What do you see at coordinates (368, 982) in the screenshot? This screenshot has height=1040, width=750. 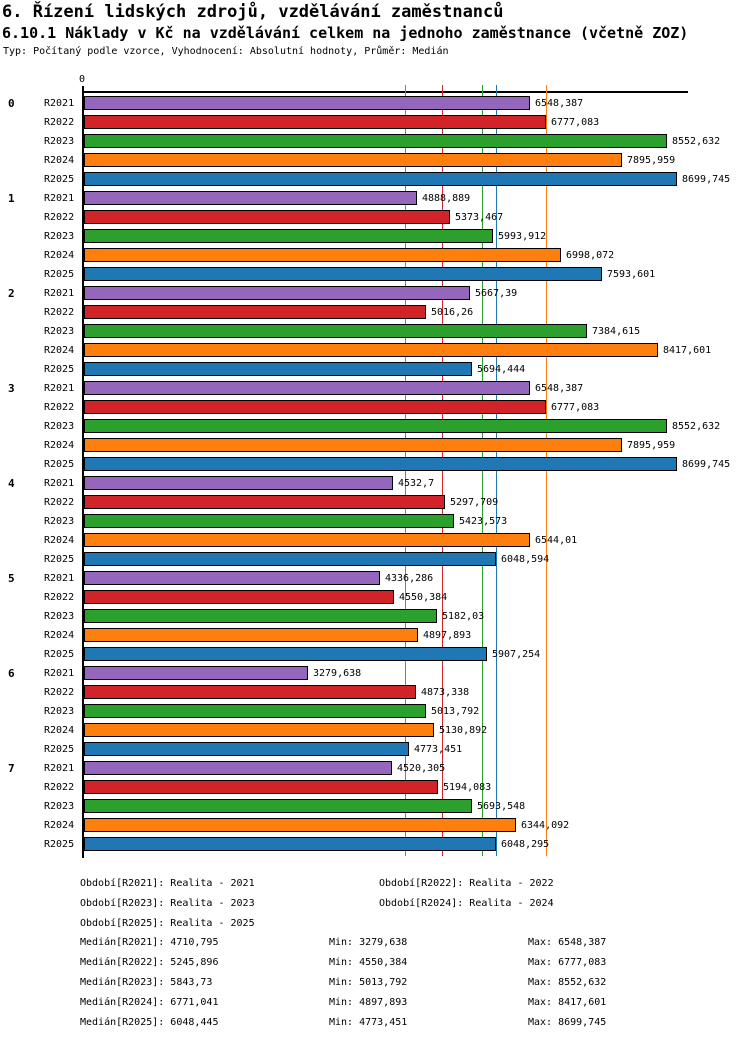 I see `min-value: Min: 5013,792` at bounding box center [368, 982].